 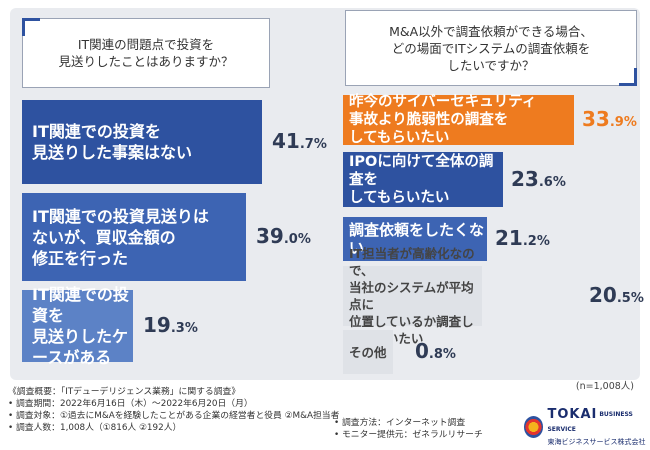 I want to click on logo-tagline: BUSINESS SERVICE, so click(x=590, y=422).